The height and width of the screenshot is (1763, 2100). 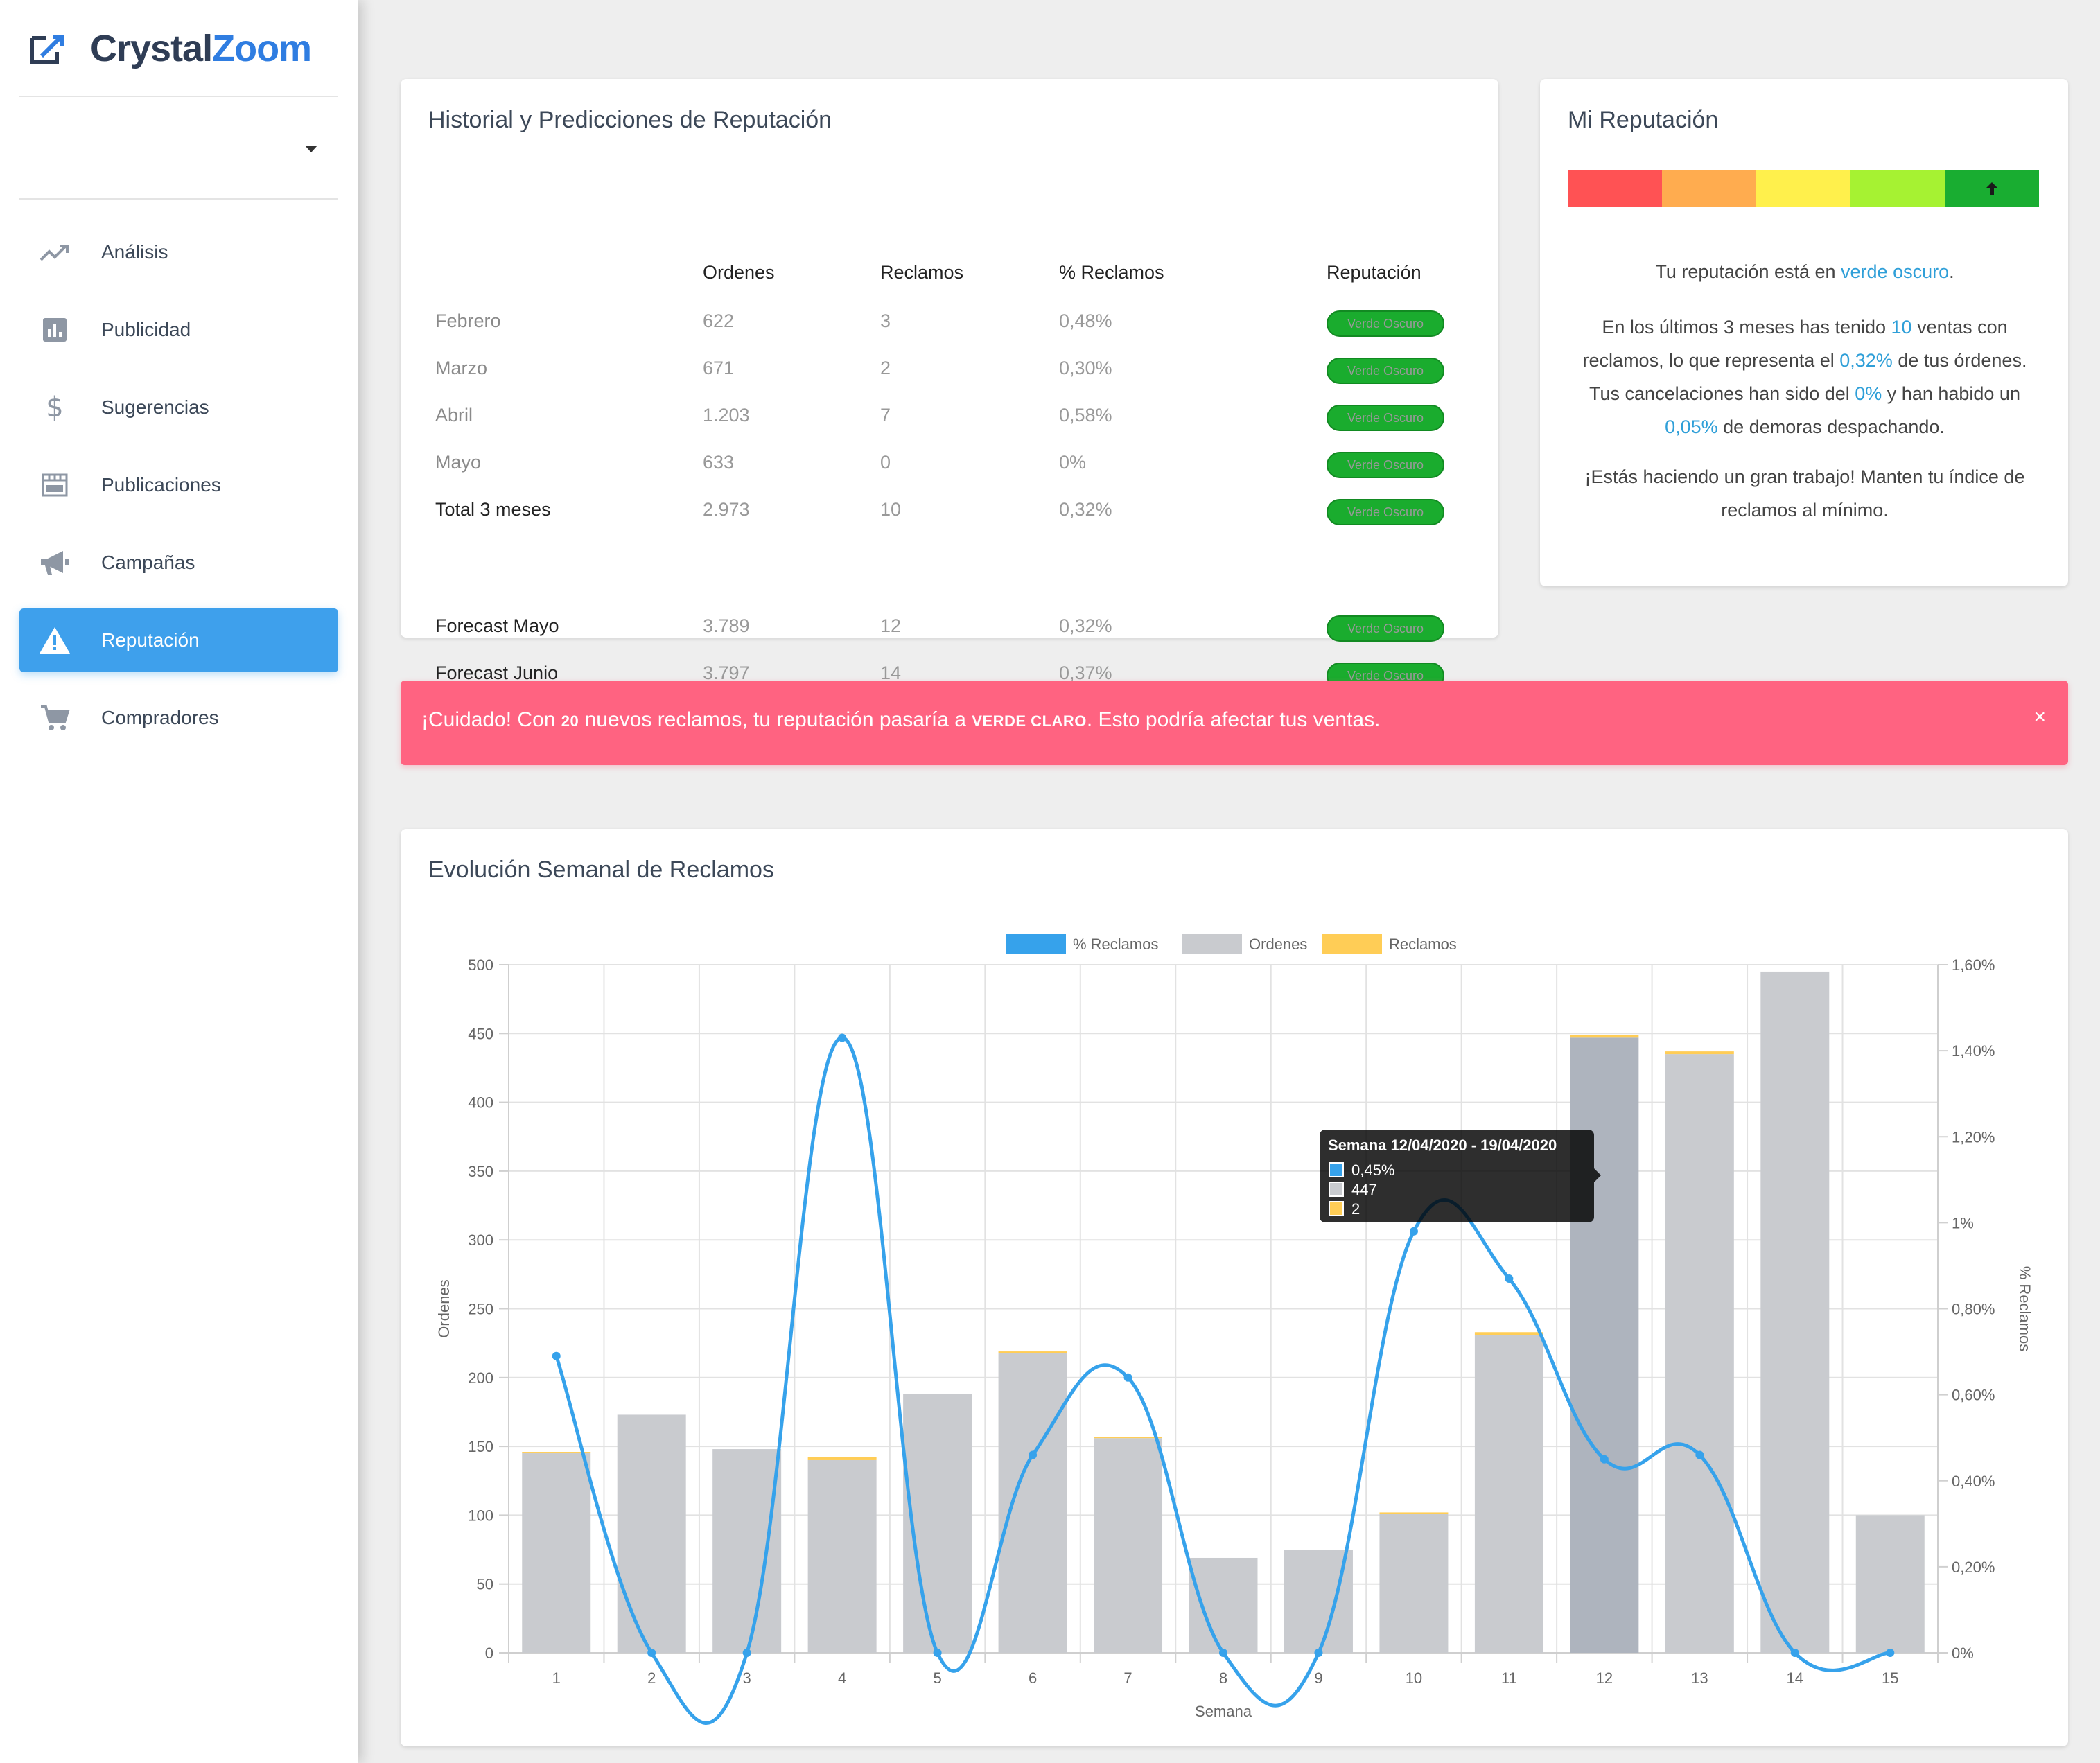 I want to click on row-label: Forecast Mayo, so click(x=497, y=625).